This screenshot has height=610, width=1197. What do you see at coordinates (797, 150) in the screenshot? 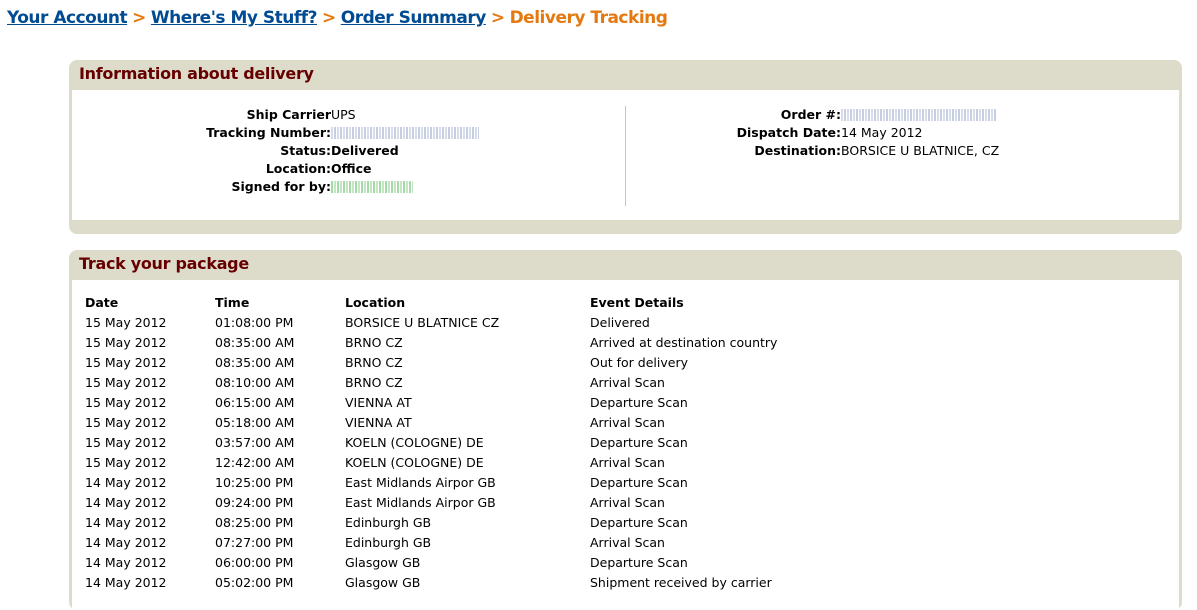
I see `destination-label: Destination:` at bounding box center [797, 150].